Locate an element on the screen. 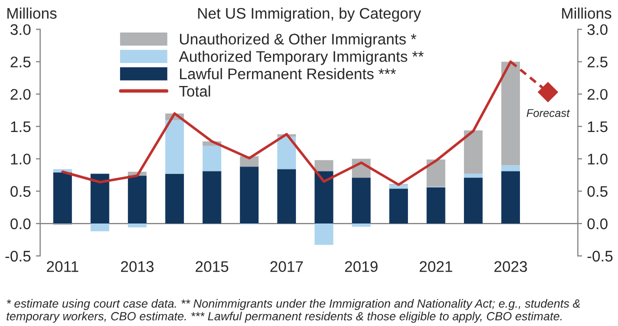  x-tick-label: 2023 is located at coordinates (510, 266).